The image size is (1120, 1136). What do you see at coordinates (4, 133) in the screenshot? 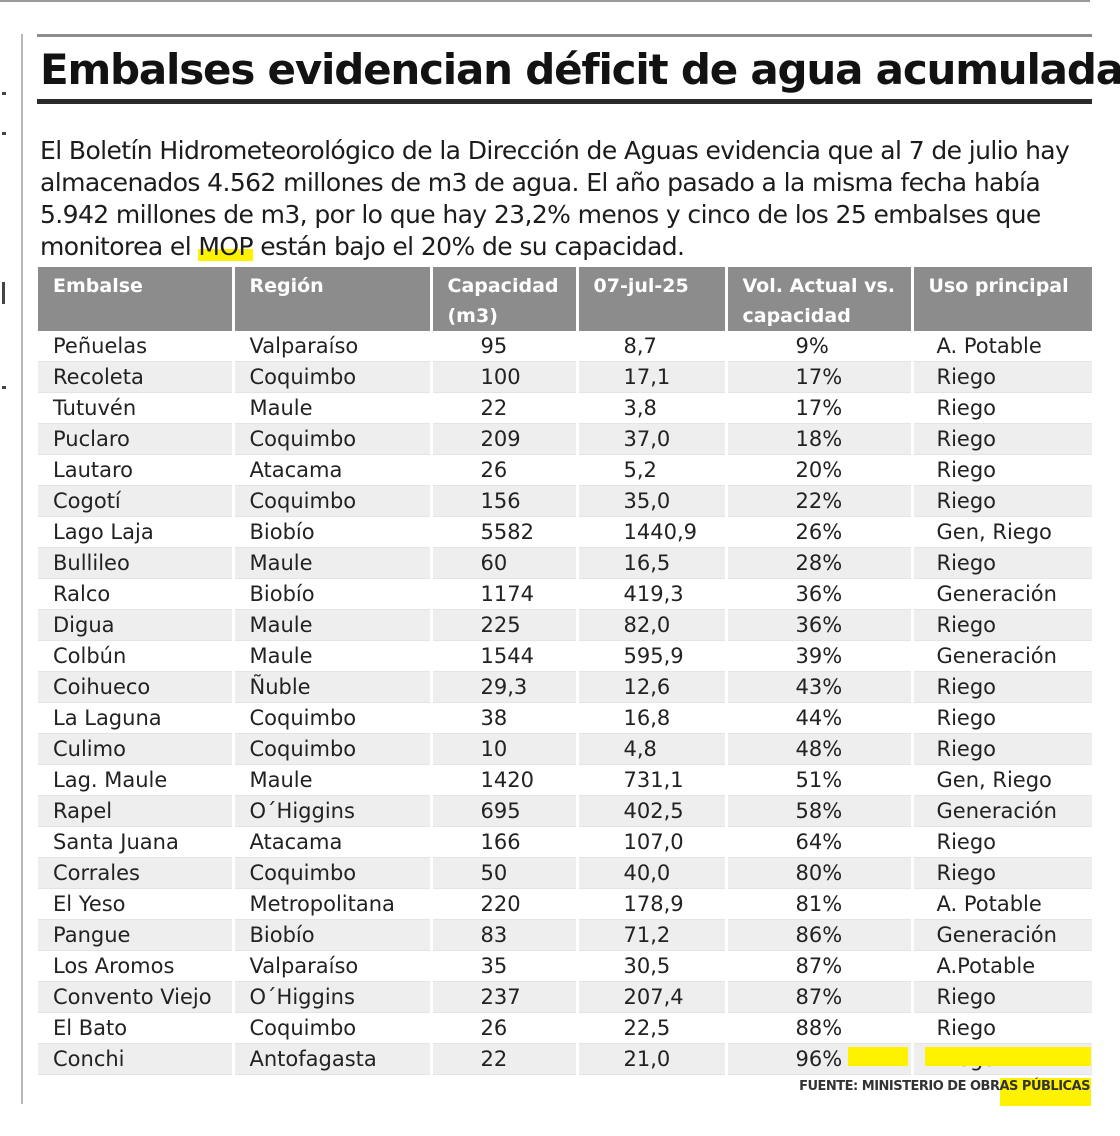
I see `edge-mark` at bounding box center [4, 133].